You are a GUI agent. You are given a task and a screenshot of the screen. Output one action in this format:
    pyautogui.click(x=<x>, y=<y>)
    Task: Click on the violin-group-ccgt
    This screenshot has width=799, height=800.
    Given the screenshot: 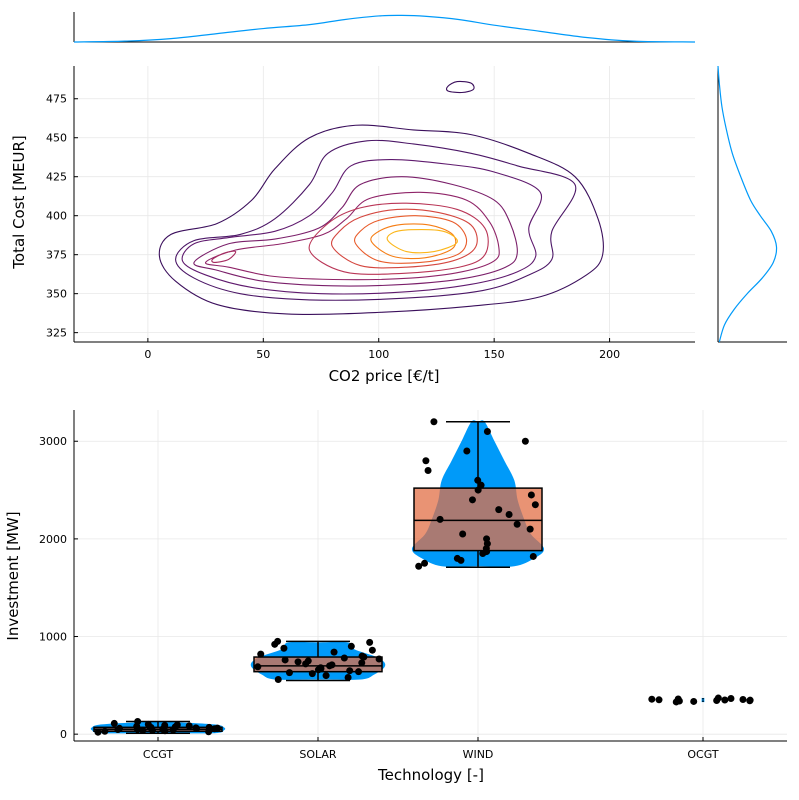 What is the action you would take?
    pyautogui.click(x=158, y=726)
    